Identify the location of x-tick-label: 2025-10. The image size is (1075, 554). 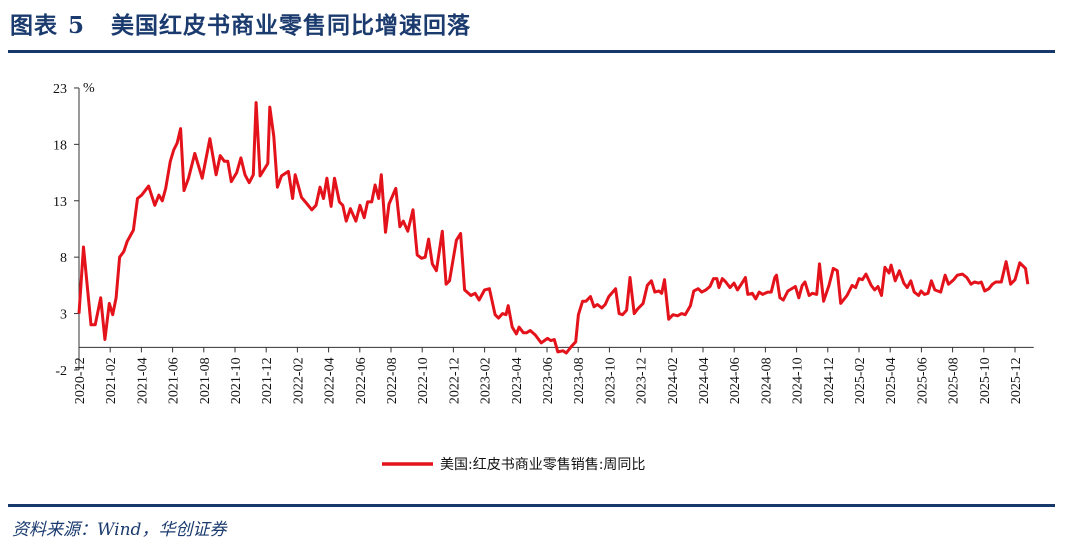
(985, 380).